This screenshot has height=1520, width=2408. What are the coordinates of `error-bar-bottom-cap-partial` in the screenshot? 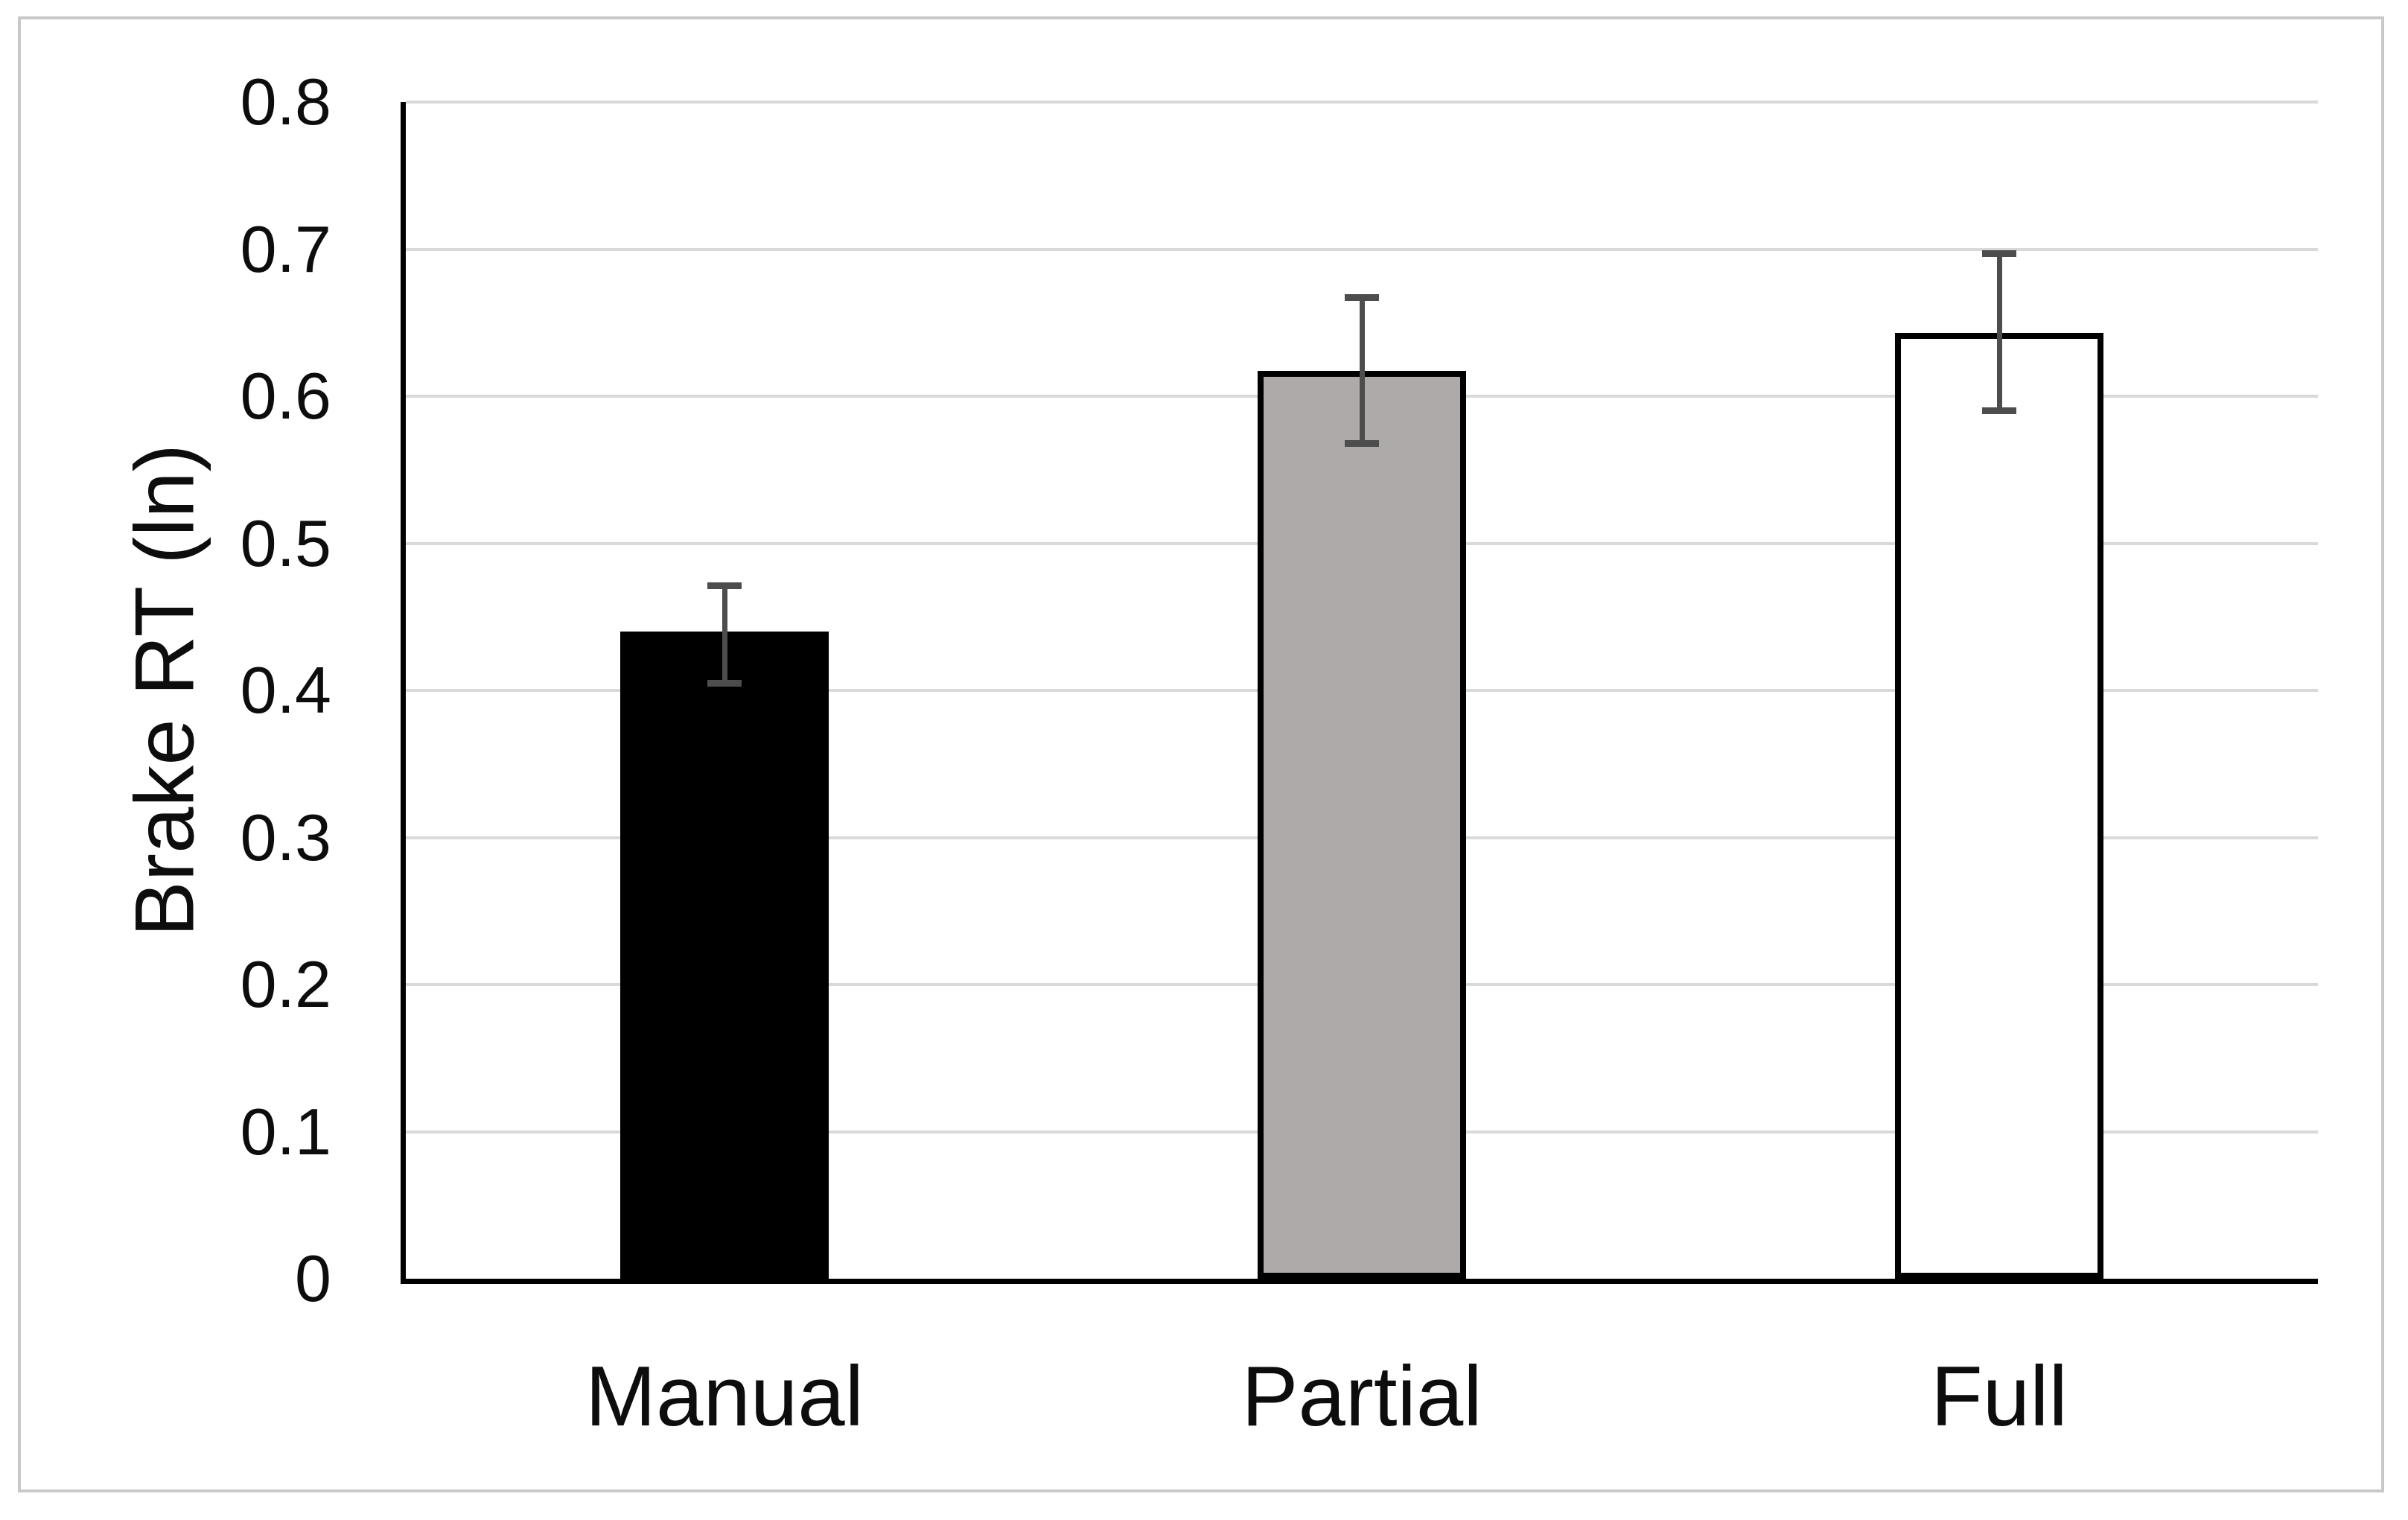 It's located at (1362, 443).